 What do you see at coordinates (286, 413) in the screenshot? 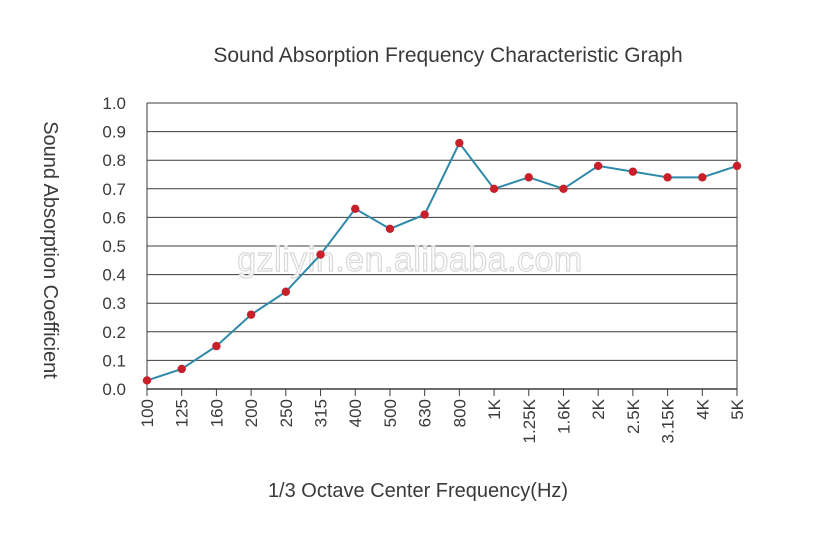
I see `x-tick-label: 250` at bounding box center [286, 413].